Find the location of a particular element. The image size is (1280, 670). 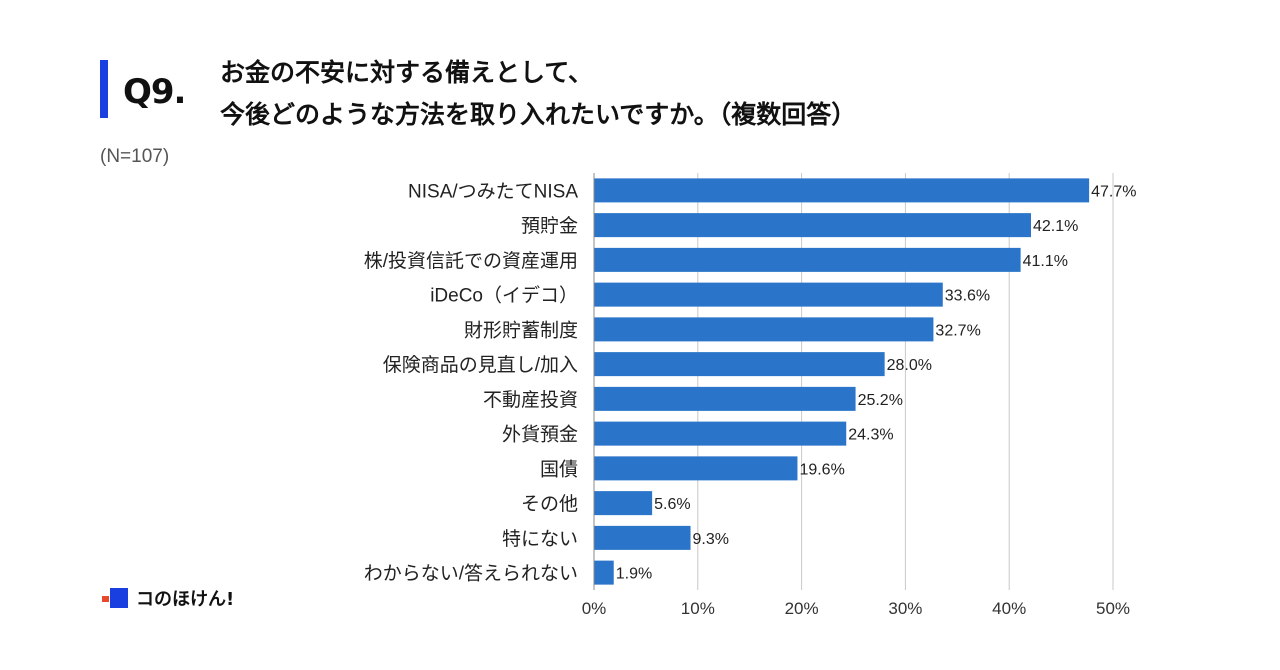

category-label: 財形貯蓄制度 is located at coordinates (521, 330).